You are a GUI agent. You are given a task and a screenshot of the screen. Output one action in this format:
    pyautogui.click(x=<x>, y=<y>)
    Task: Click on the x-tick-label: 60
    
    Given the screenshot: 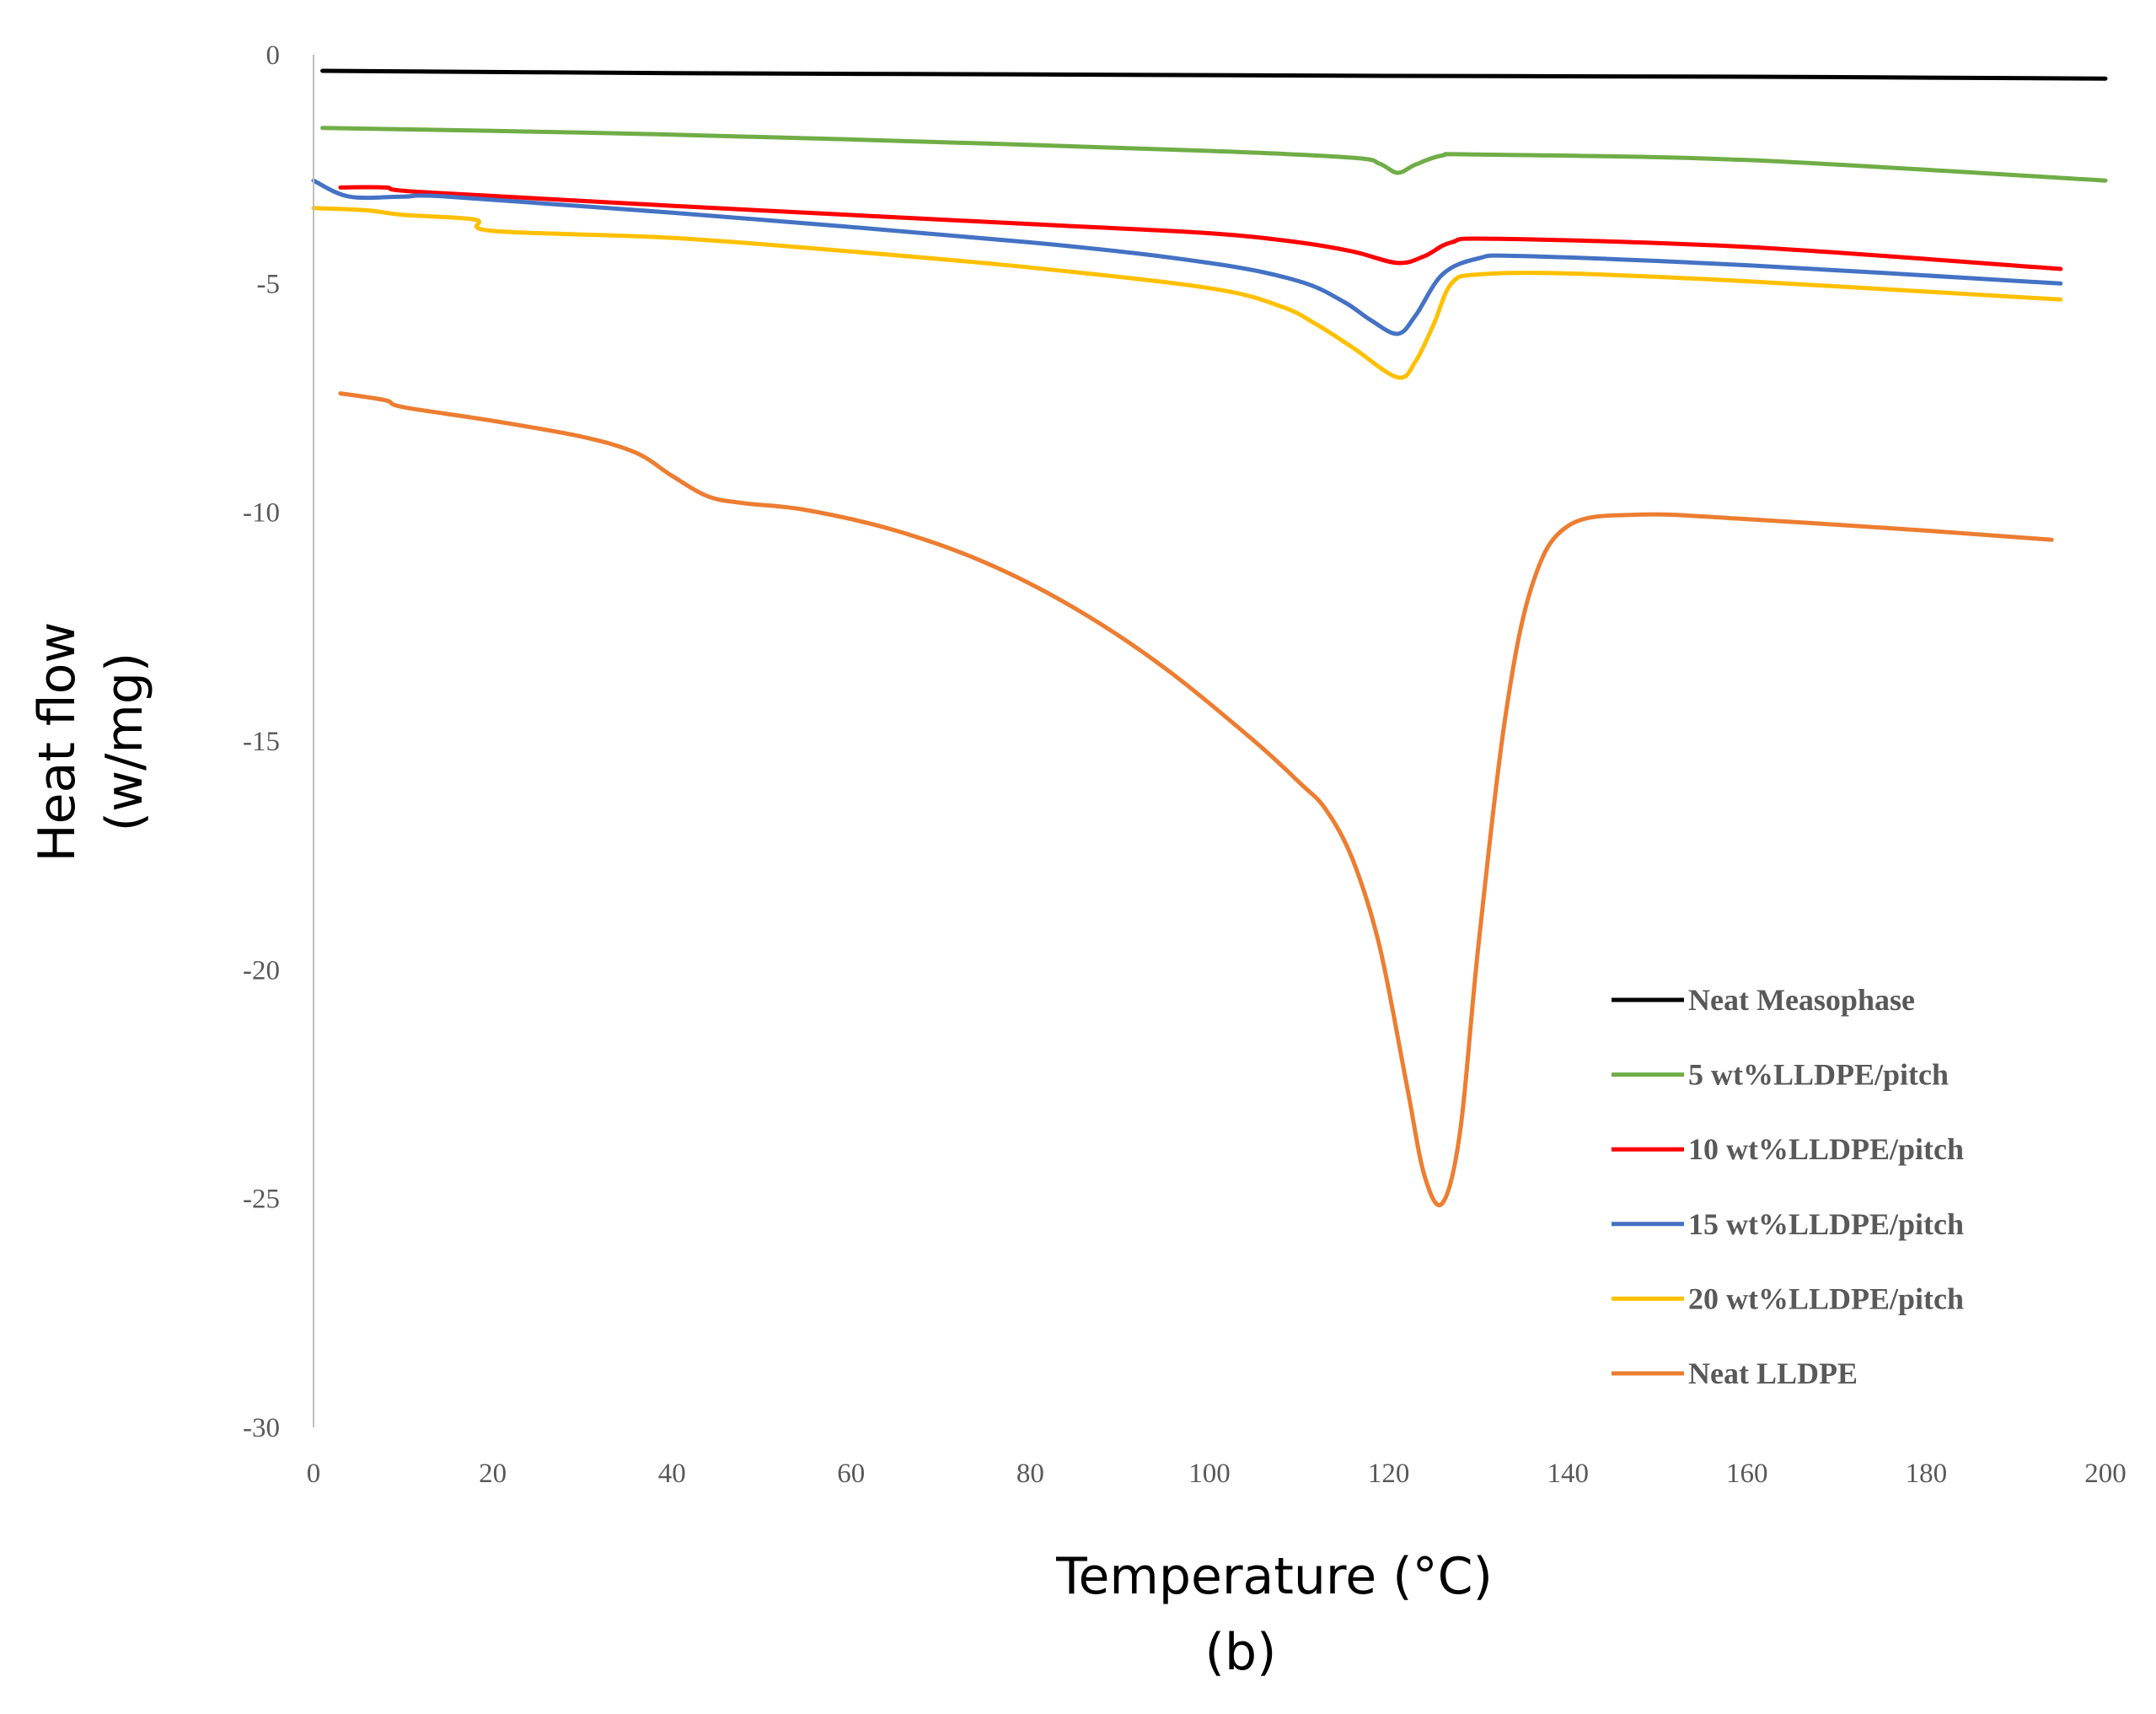 What is the action you would take?
    pyautogui.click(x=851, y=1474)
    